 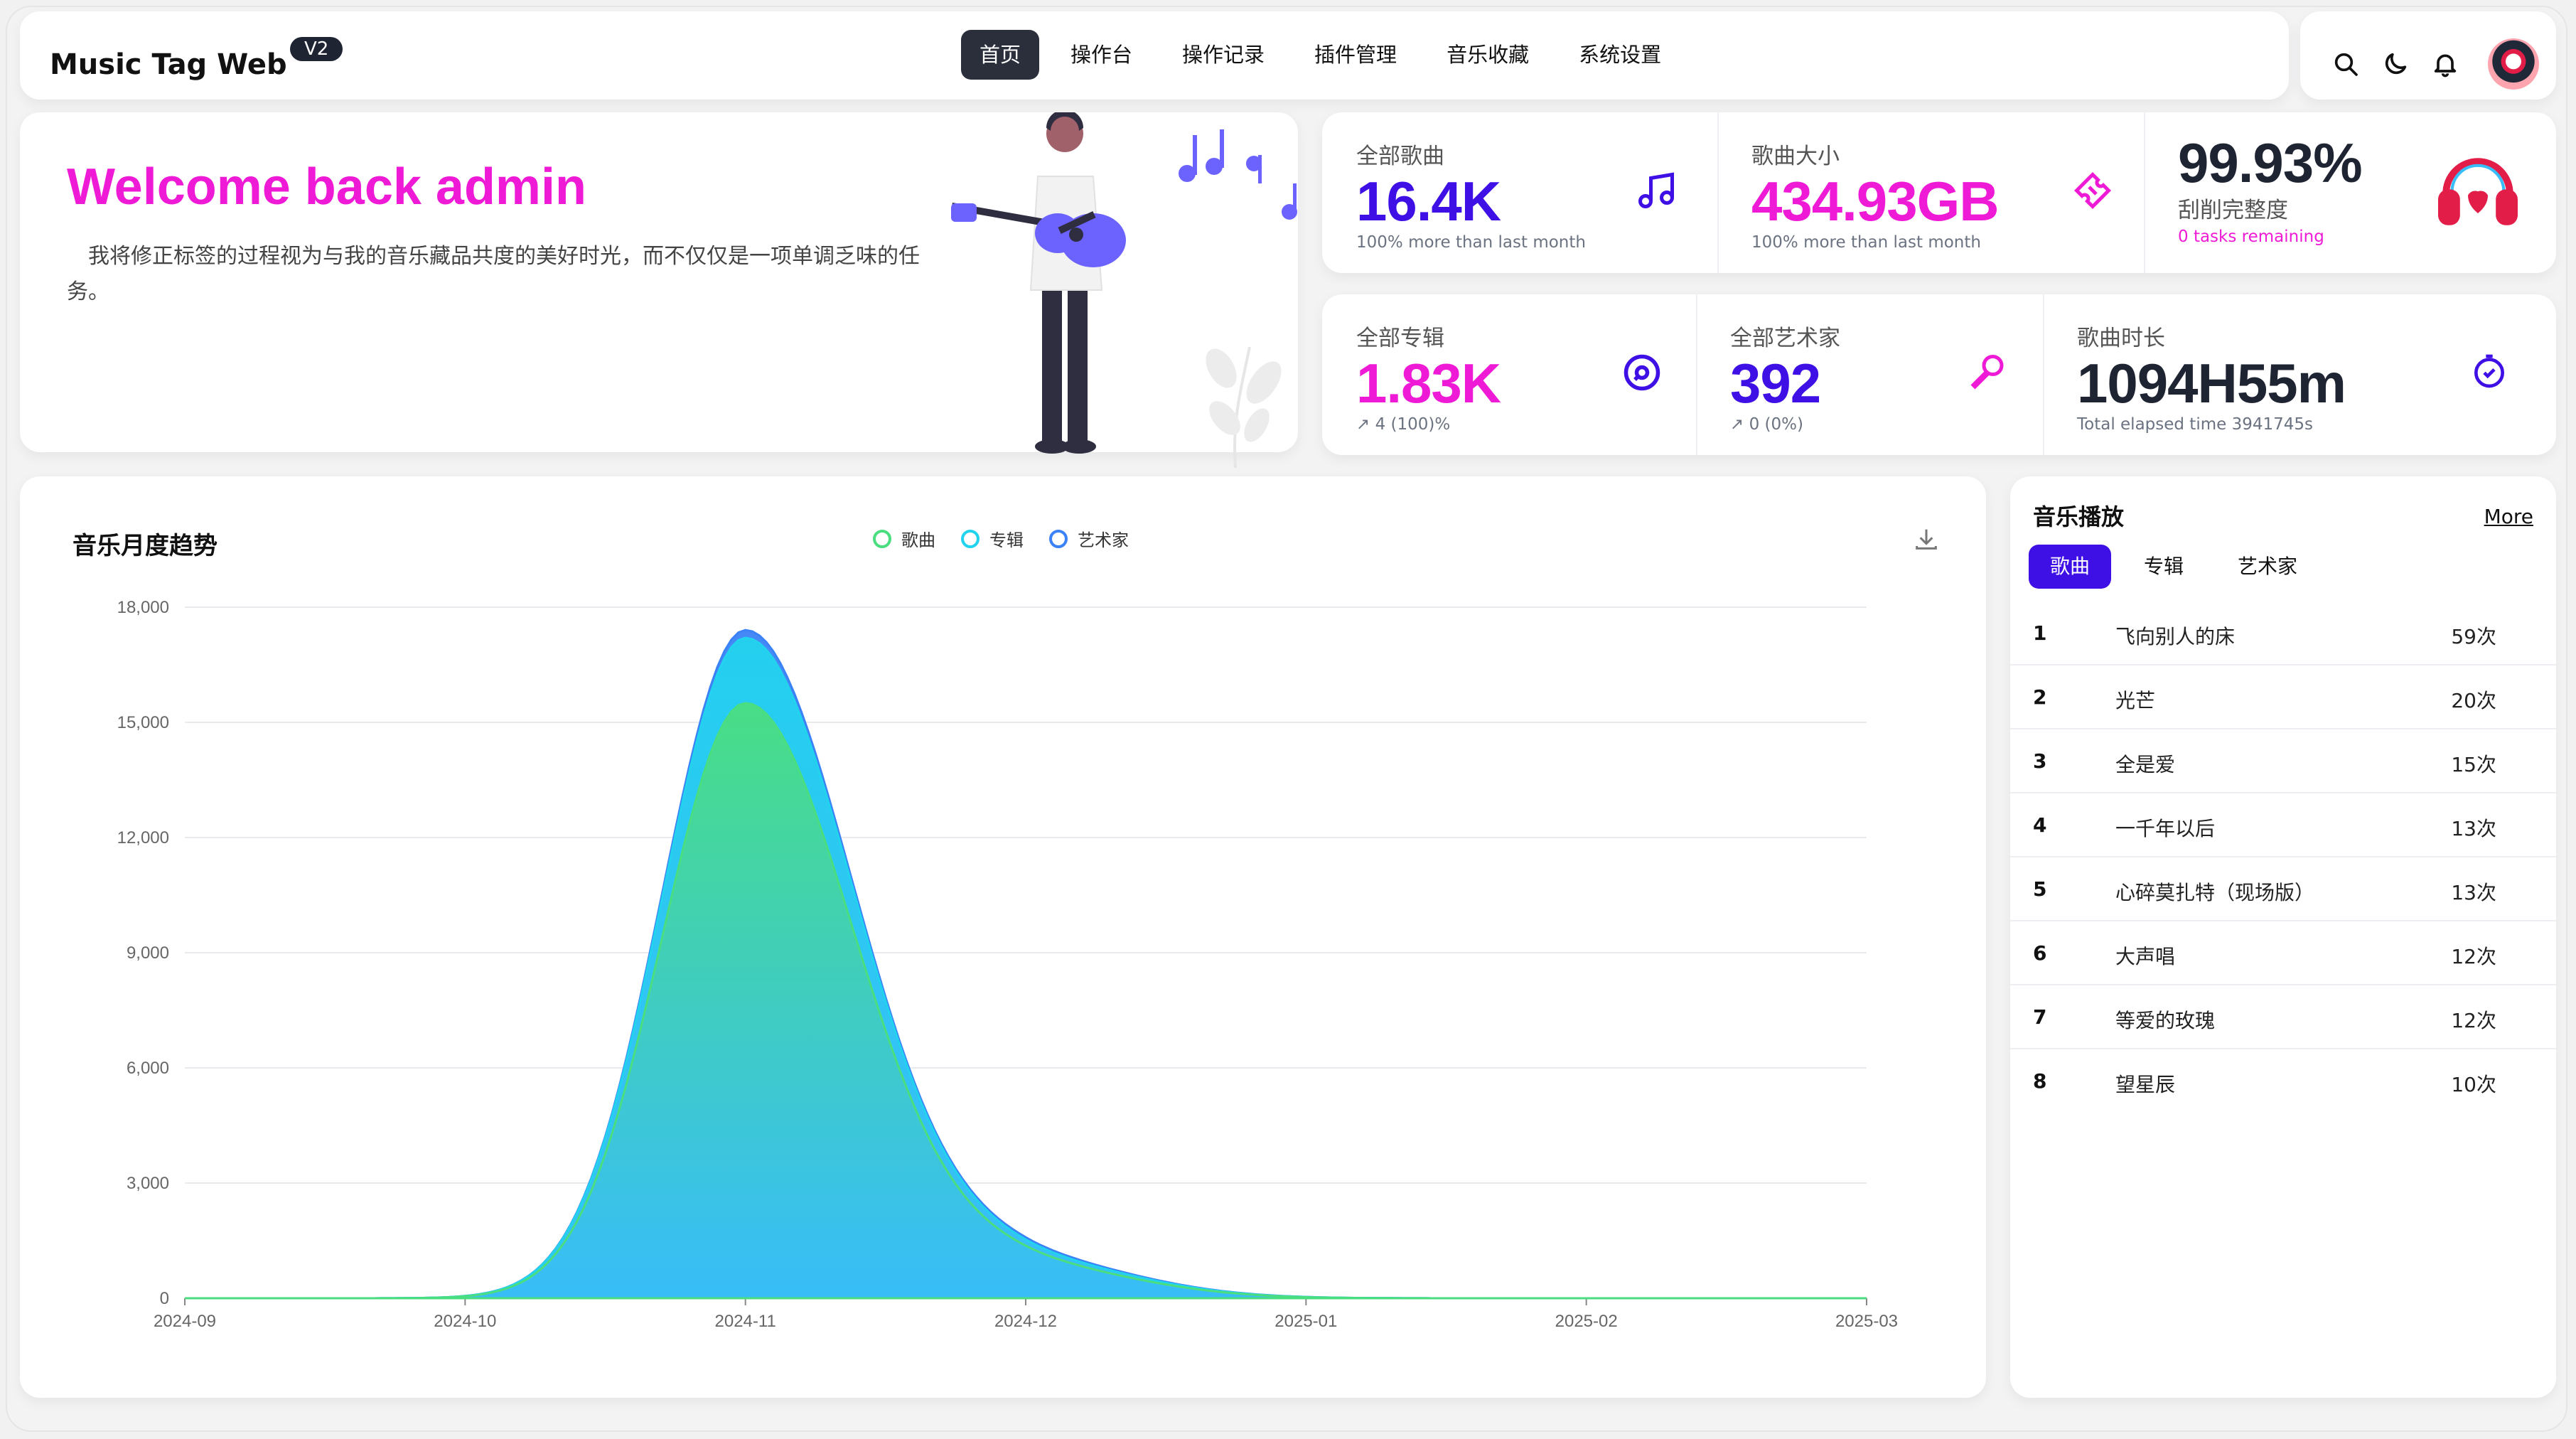 What do you see at coordinates (148, 1068) in the screenshot?
I see `y-tick-label: 6,000` at bounding box center [148, 1068].